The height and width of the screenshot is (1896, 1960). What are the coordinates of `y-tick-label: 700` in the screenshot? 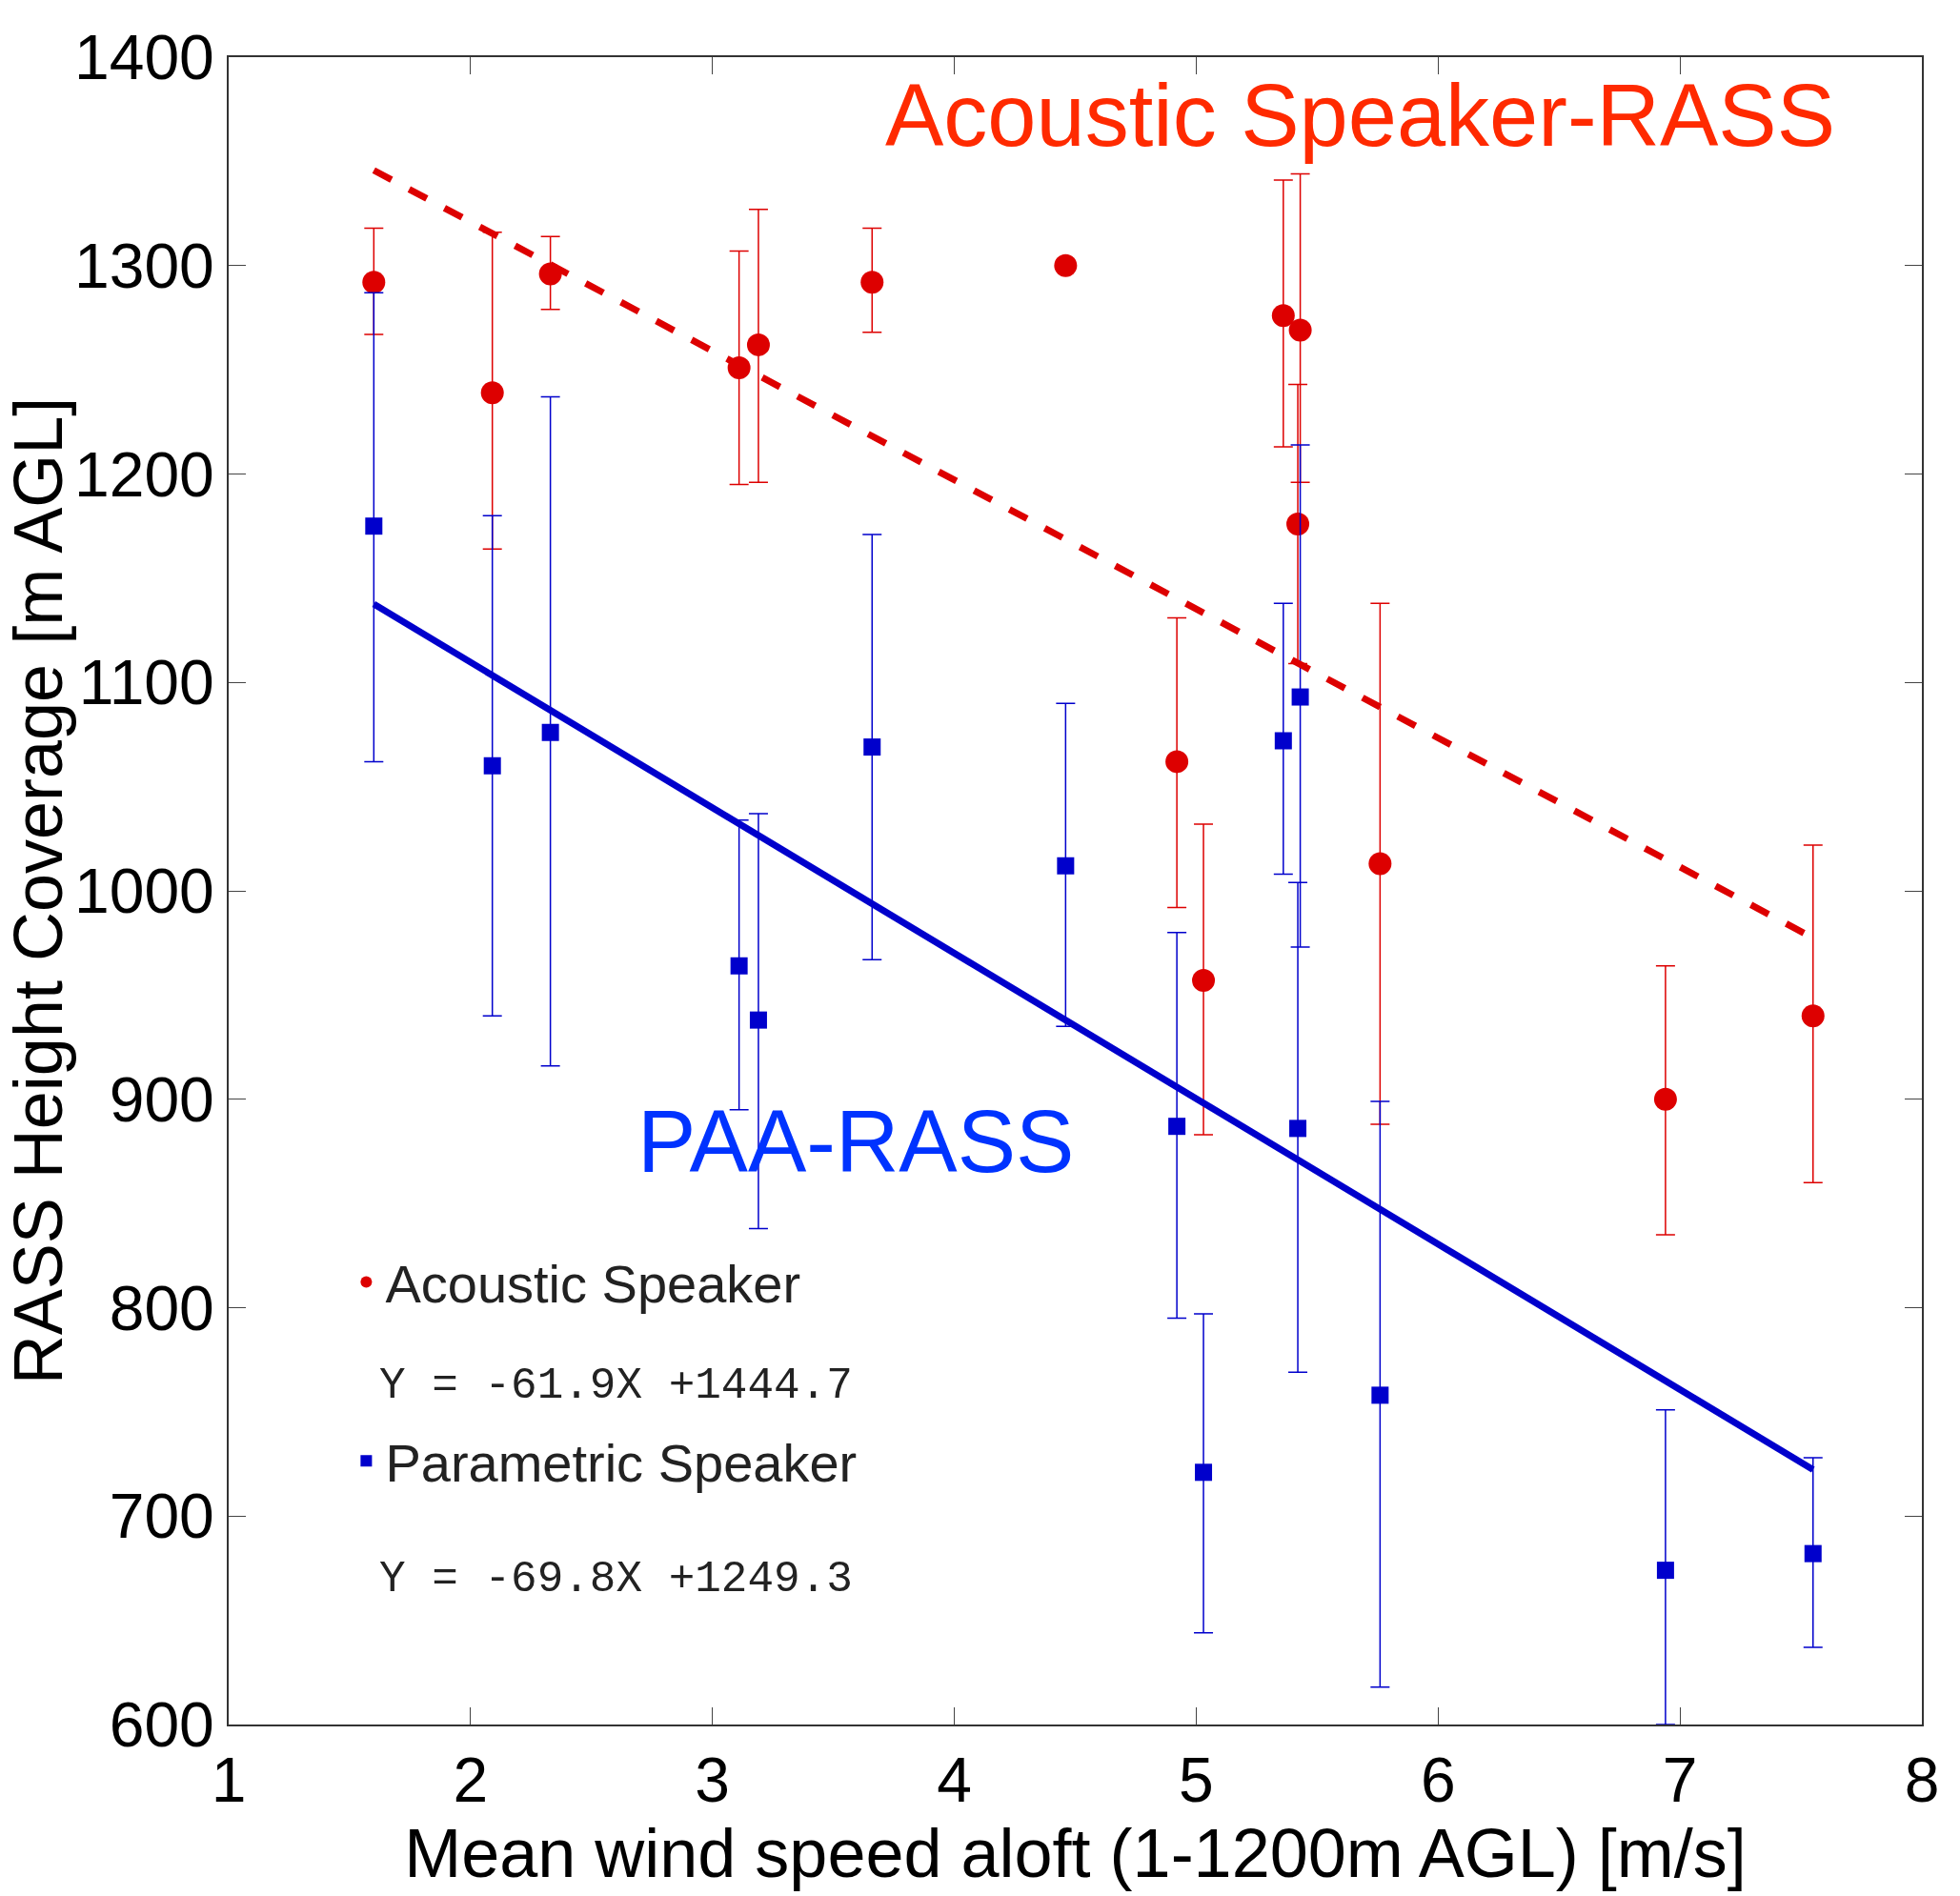 It's located at (161, 1516).